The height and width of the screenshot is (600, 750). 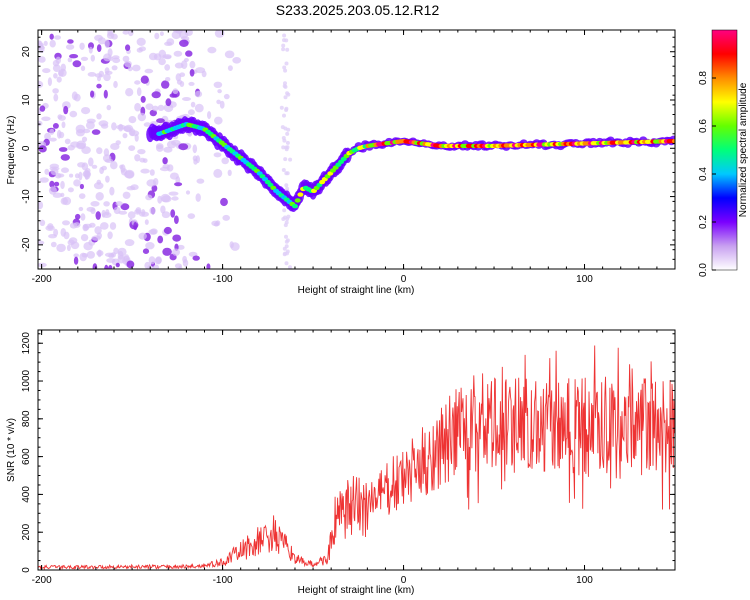 What do you see at coordinates (584, 279) in the screenshot?
I see `x-tick-label: 100` at bounding box center [584, 279].